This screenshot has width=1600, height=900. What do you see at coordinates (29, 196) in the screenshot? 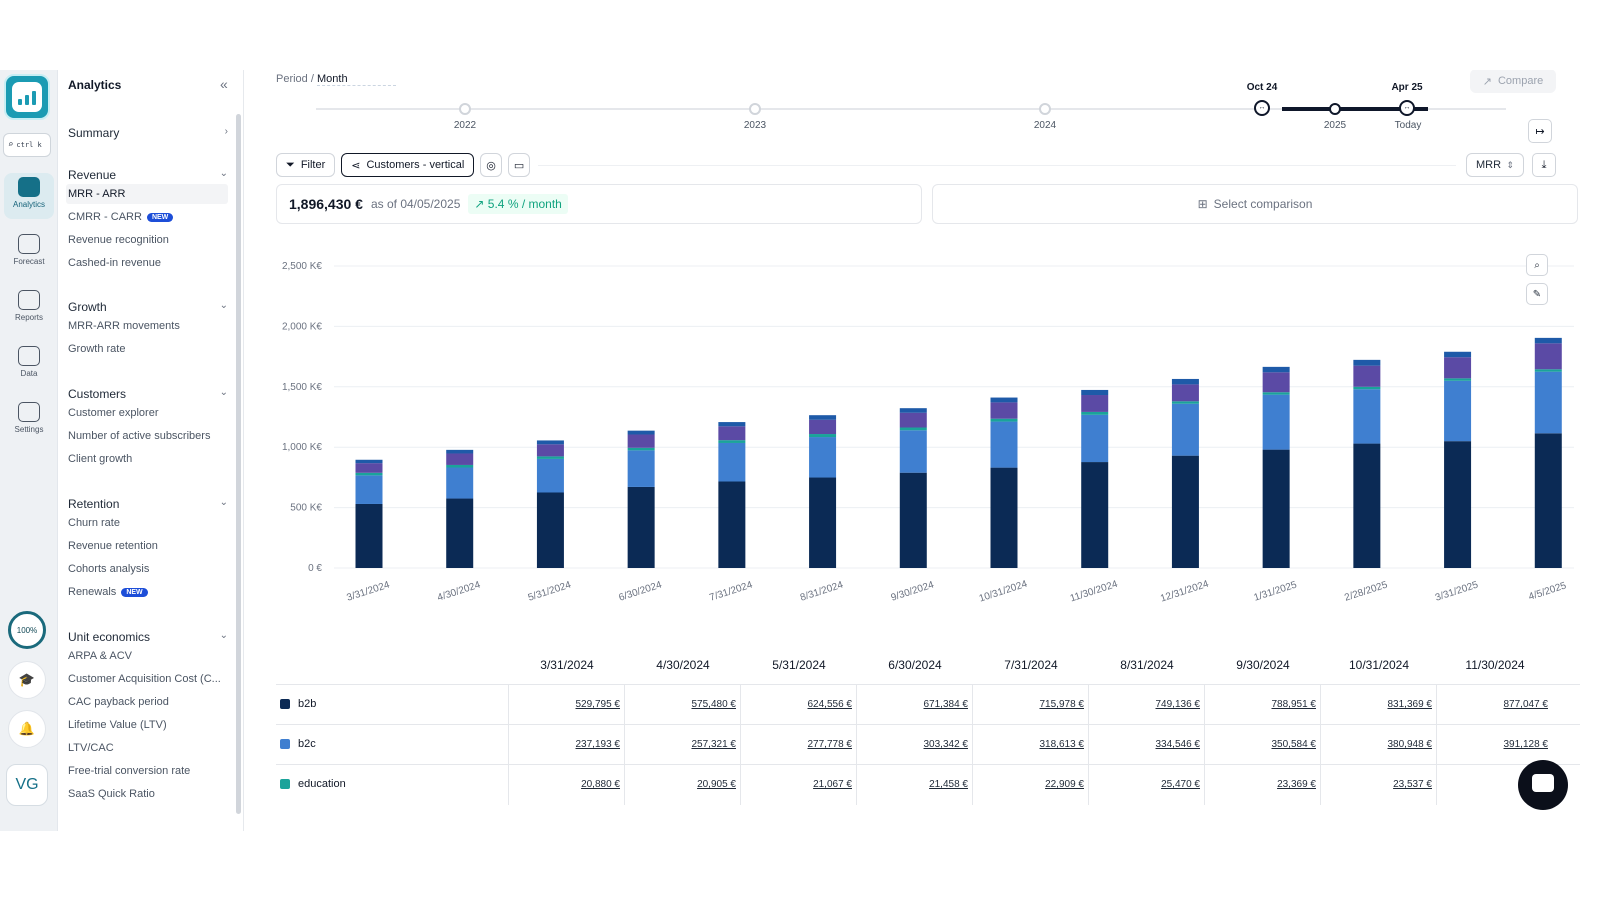
I see `rail-analytics: Analytics` at bounding box center [29, 196].